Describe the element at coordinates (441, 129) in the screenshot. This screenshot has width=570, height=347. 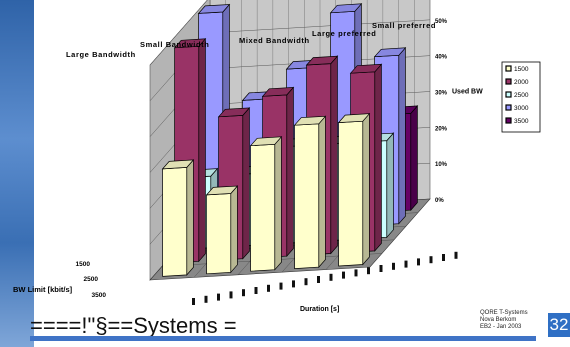
I see `y-tick-label: 20%` at that location.